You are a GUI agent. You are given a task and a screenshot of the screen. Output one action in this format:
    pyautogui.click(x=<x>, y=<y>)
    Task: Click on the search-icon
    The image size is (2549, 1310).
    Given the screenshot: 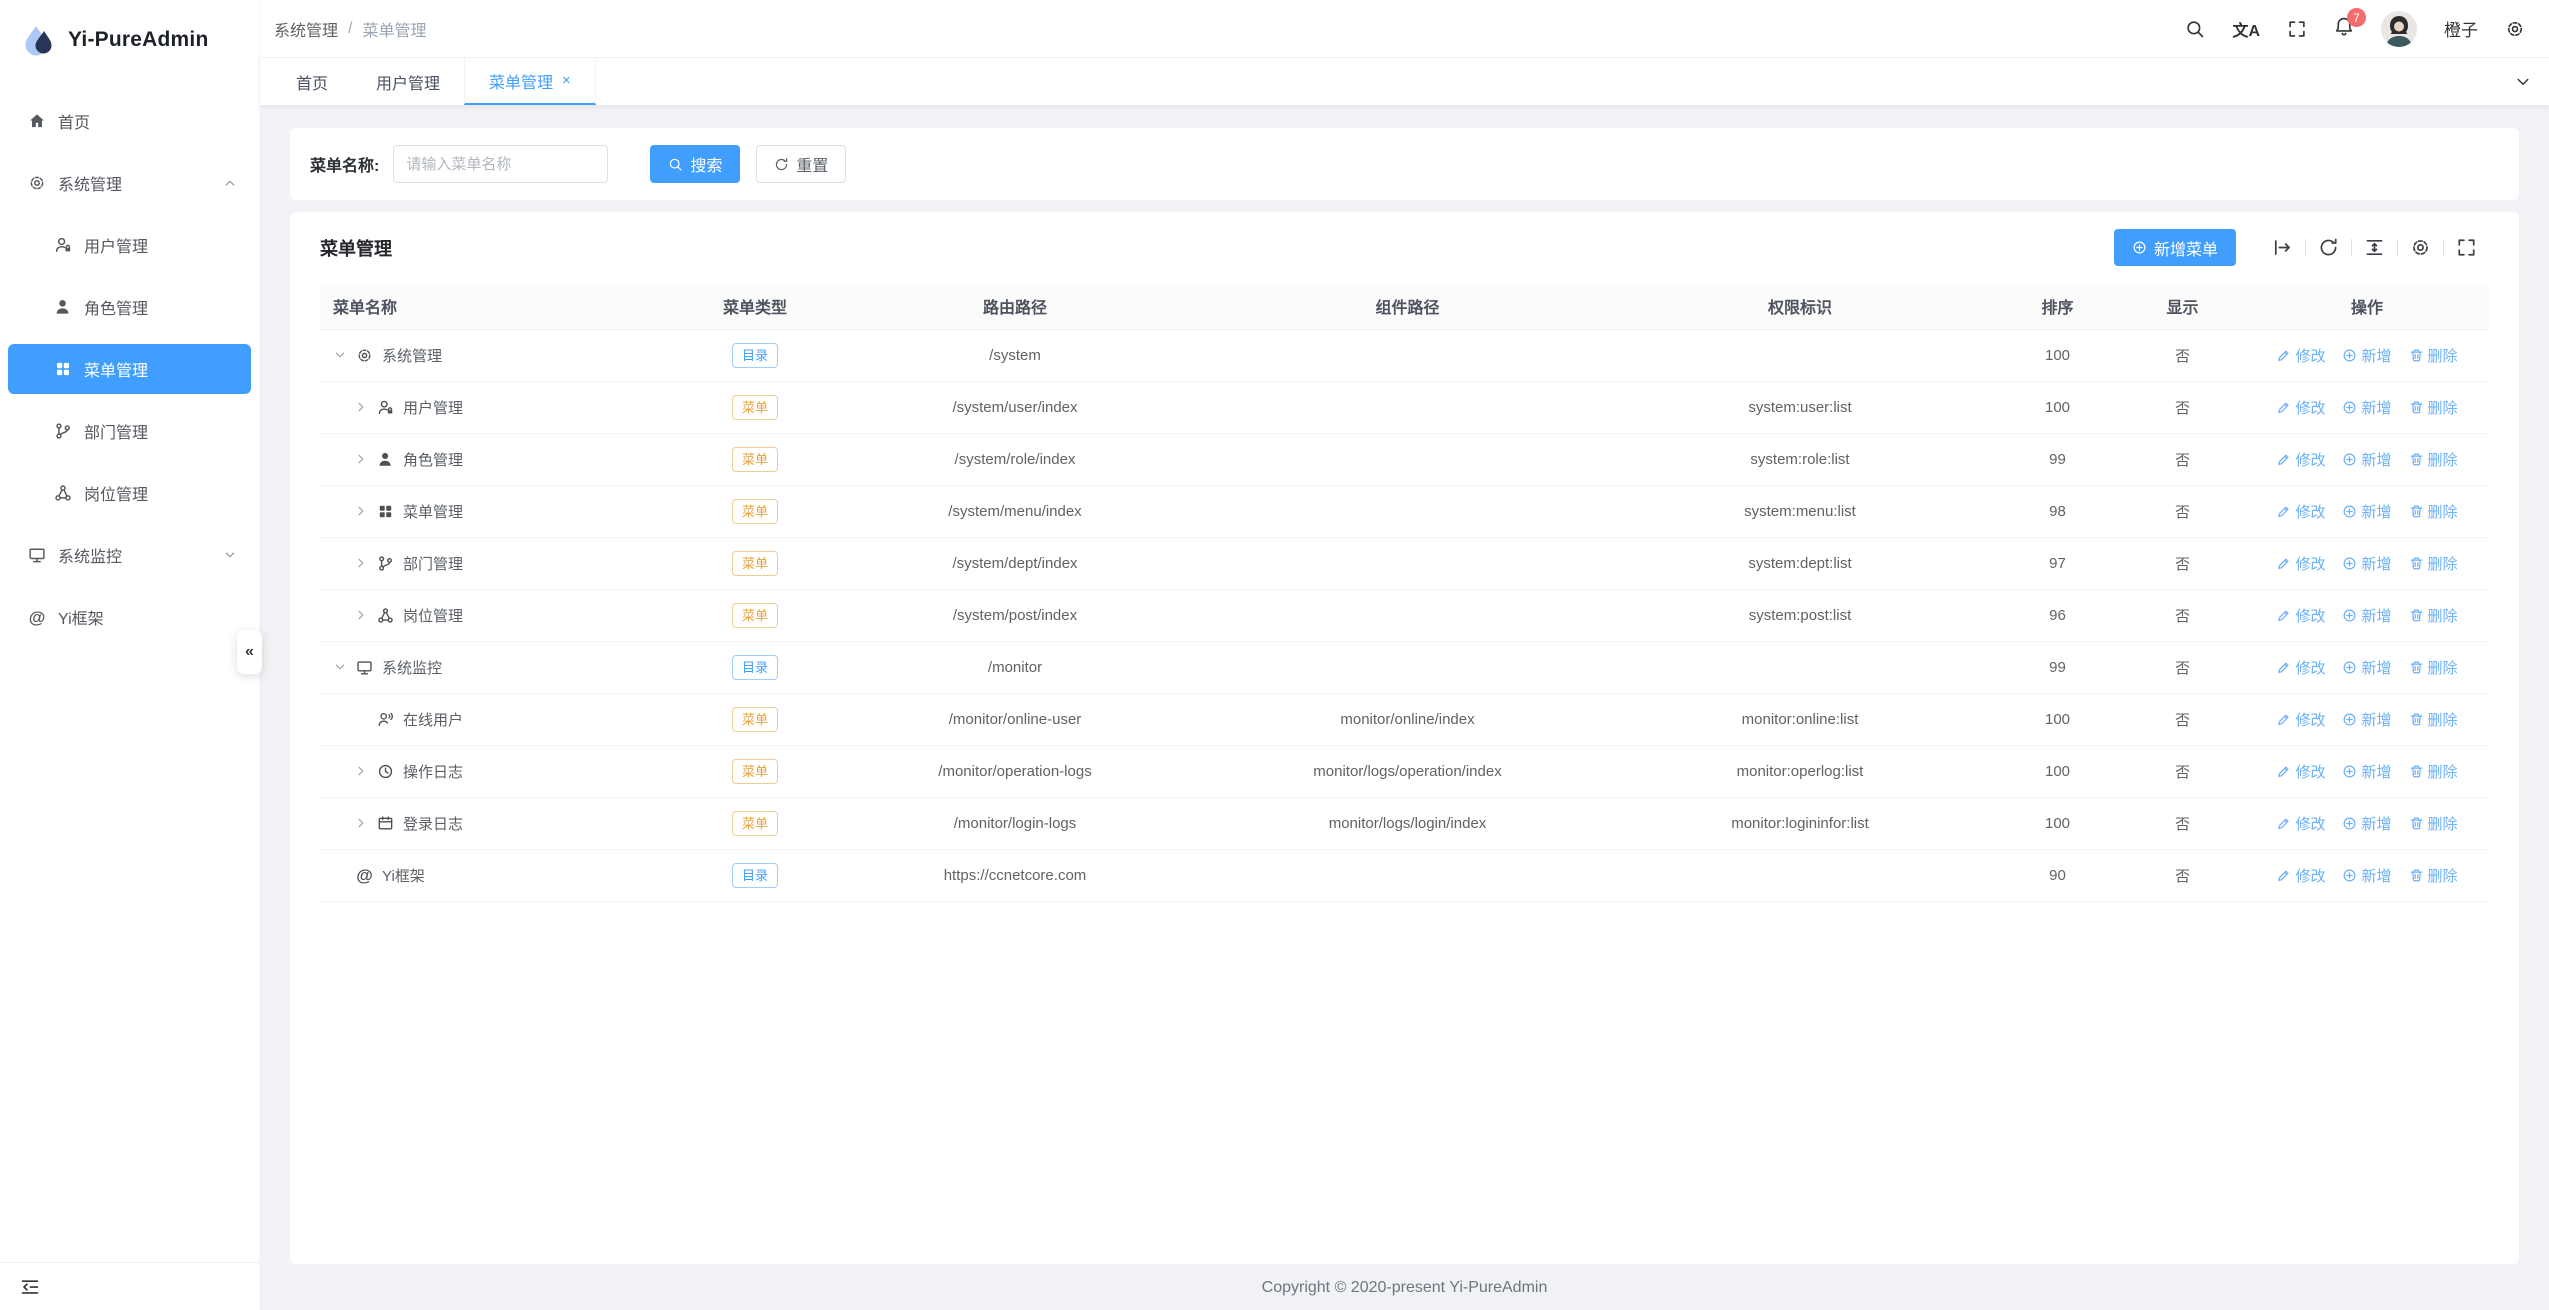 What is the action you would take?
    pyautogui.click(x=2195, y=29)
    